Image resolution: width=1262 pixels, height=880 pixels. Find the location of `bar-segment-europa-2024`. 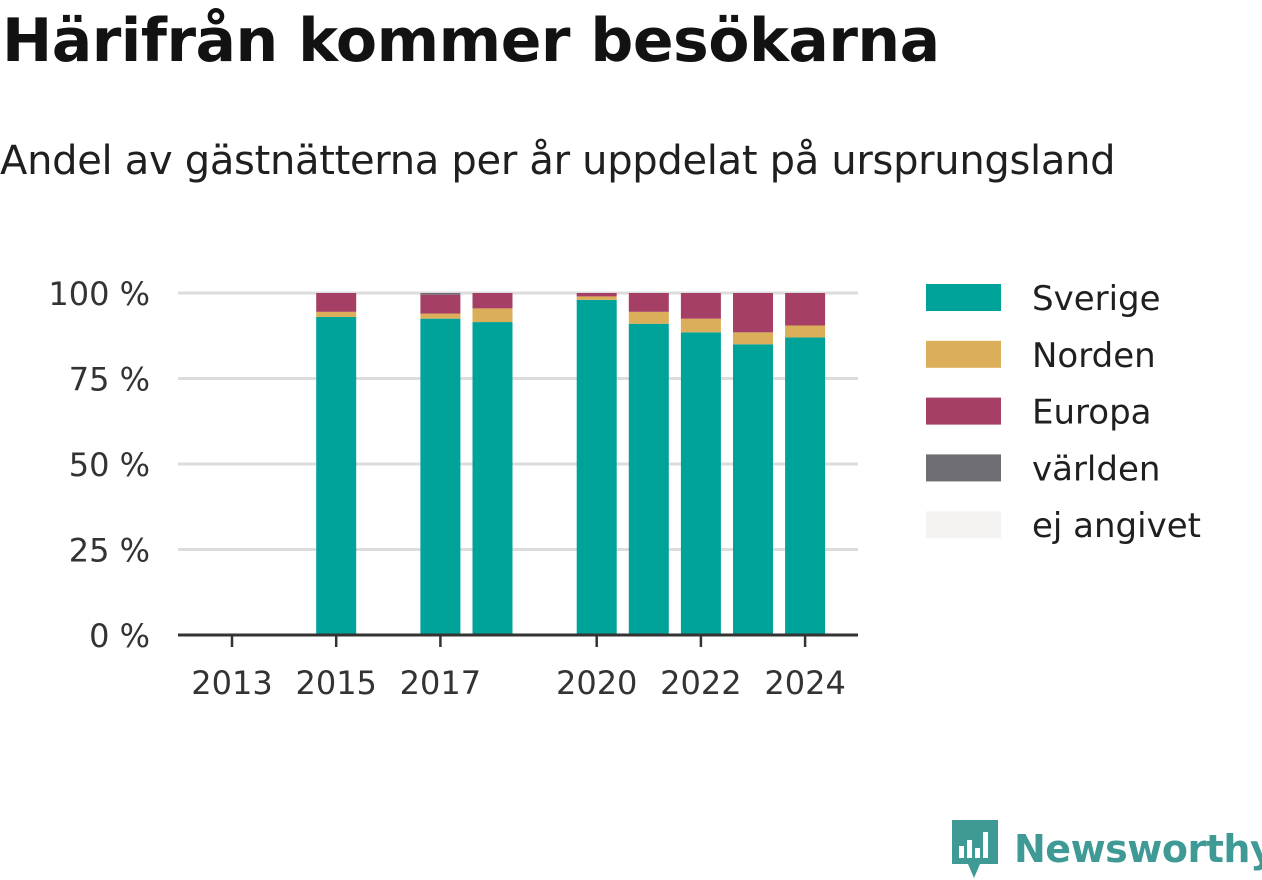

bar-segment-europa-2024 is located at coordinates (805, 309).